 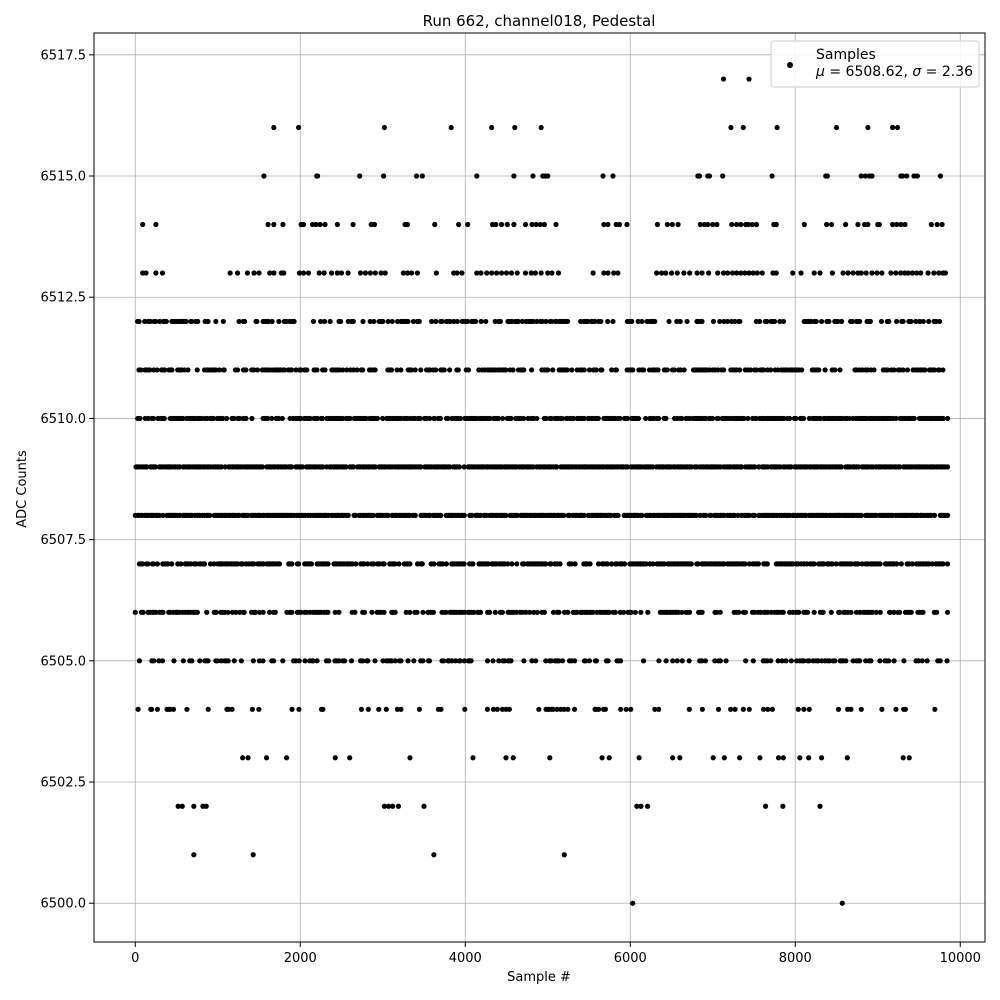 I want to click on x-tick-label: 8000, so click(x=795, y=958).